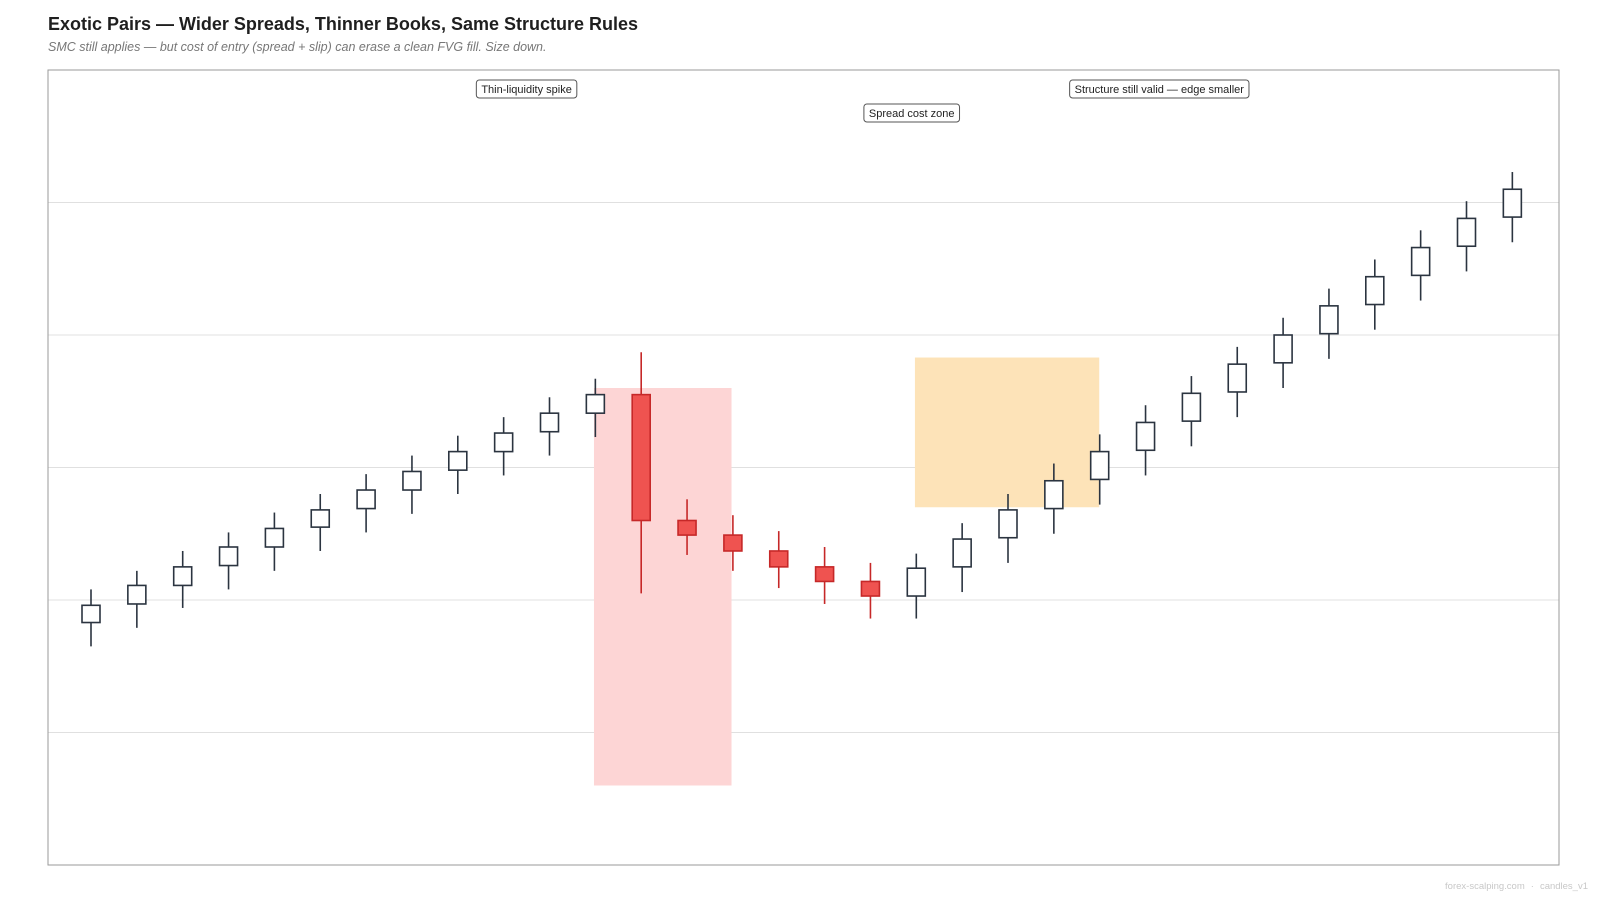 This screenshot has height=900, width=1600. What do you see at coordinates (1563, 886) in the screenshot?
I see `footer-tag: candles_v1` at bounding box center [1563, 886].